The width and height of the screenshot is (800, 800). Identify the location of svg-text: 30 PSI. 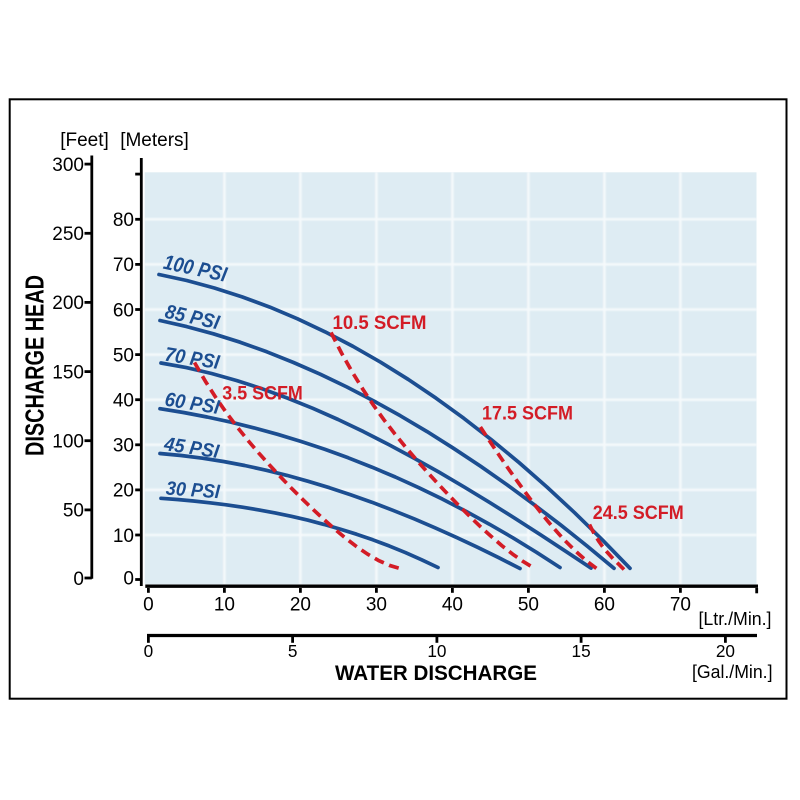
(193, 491).